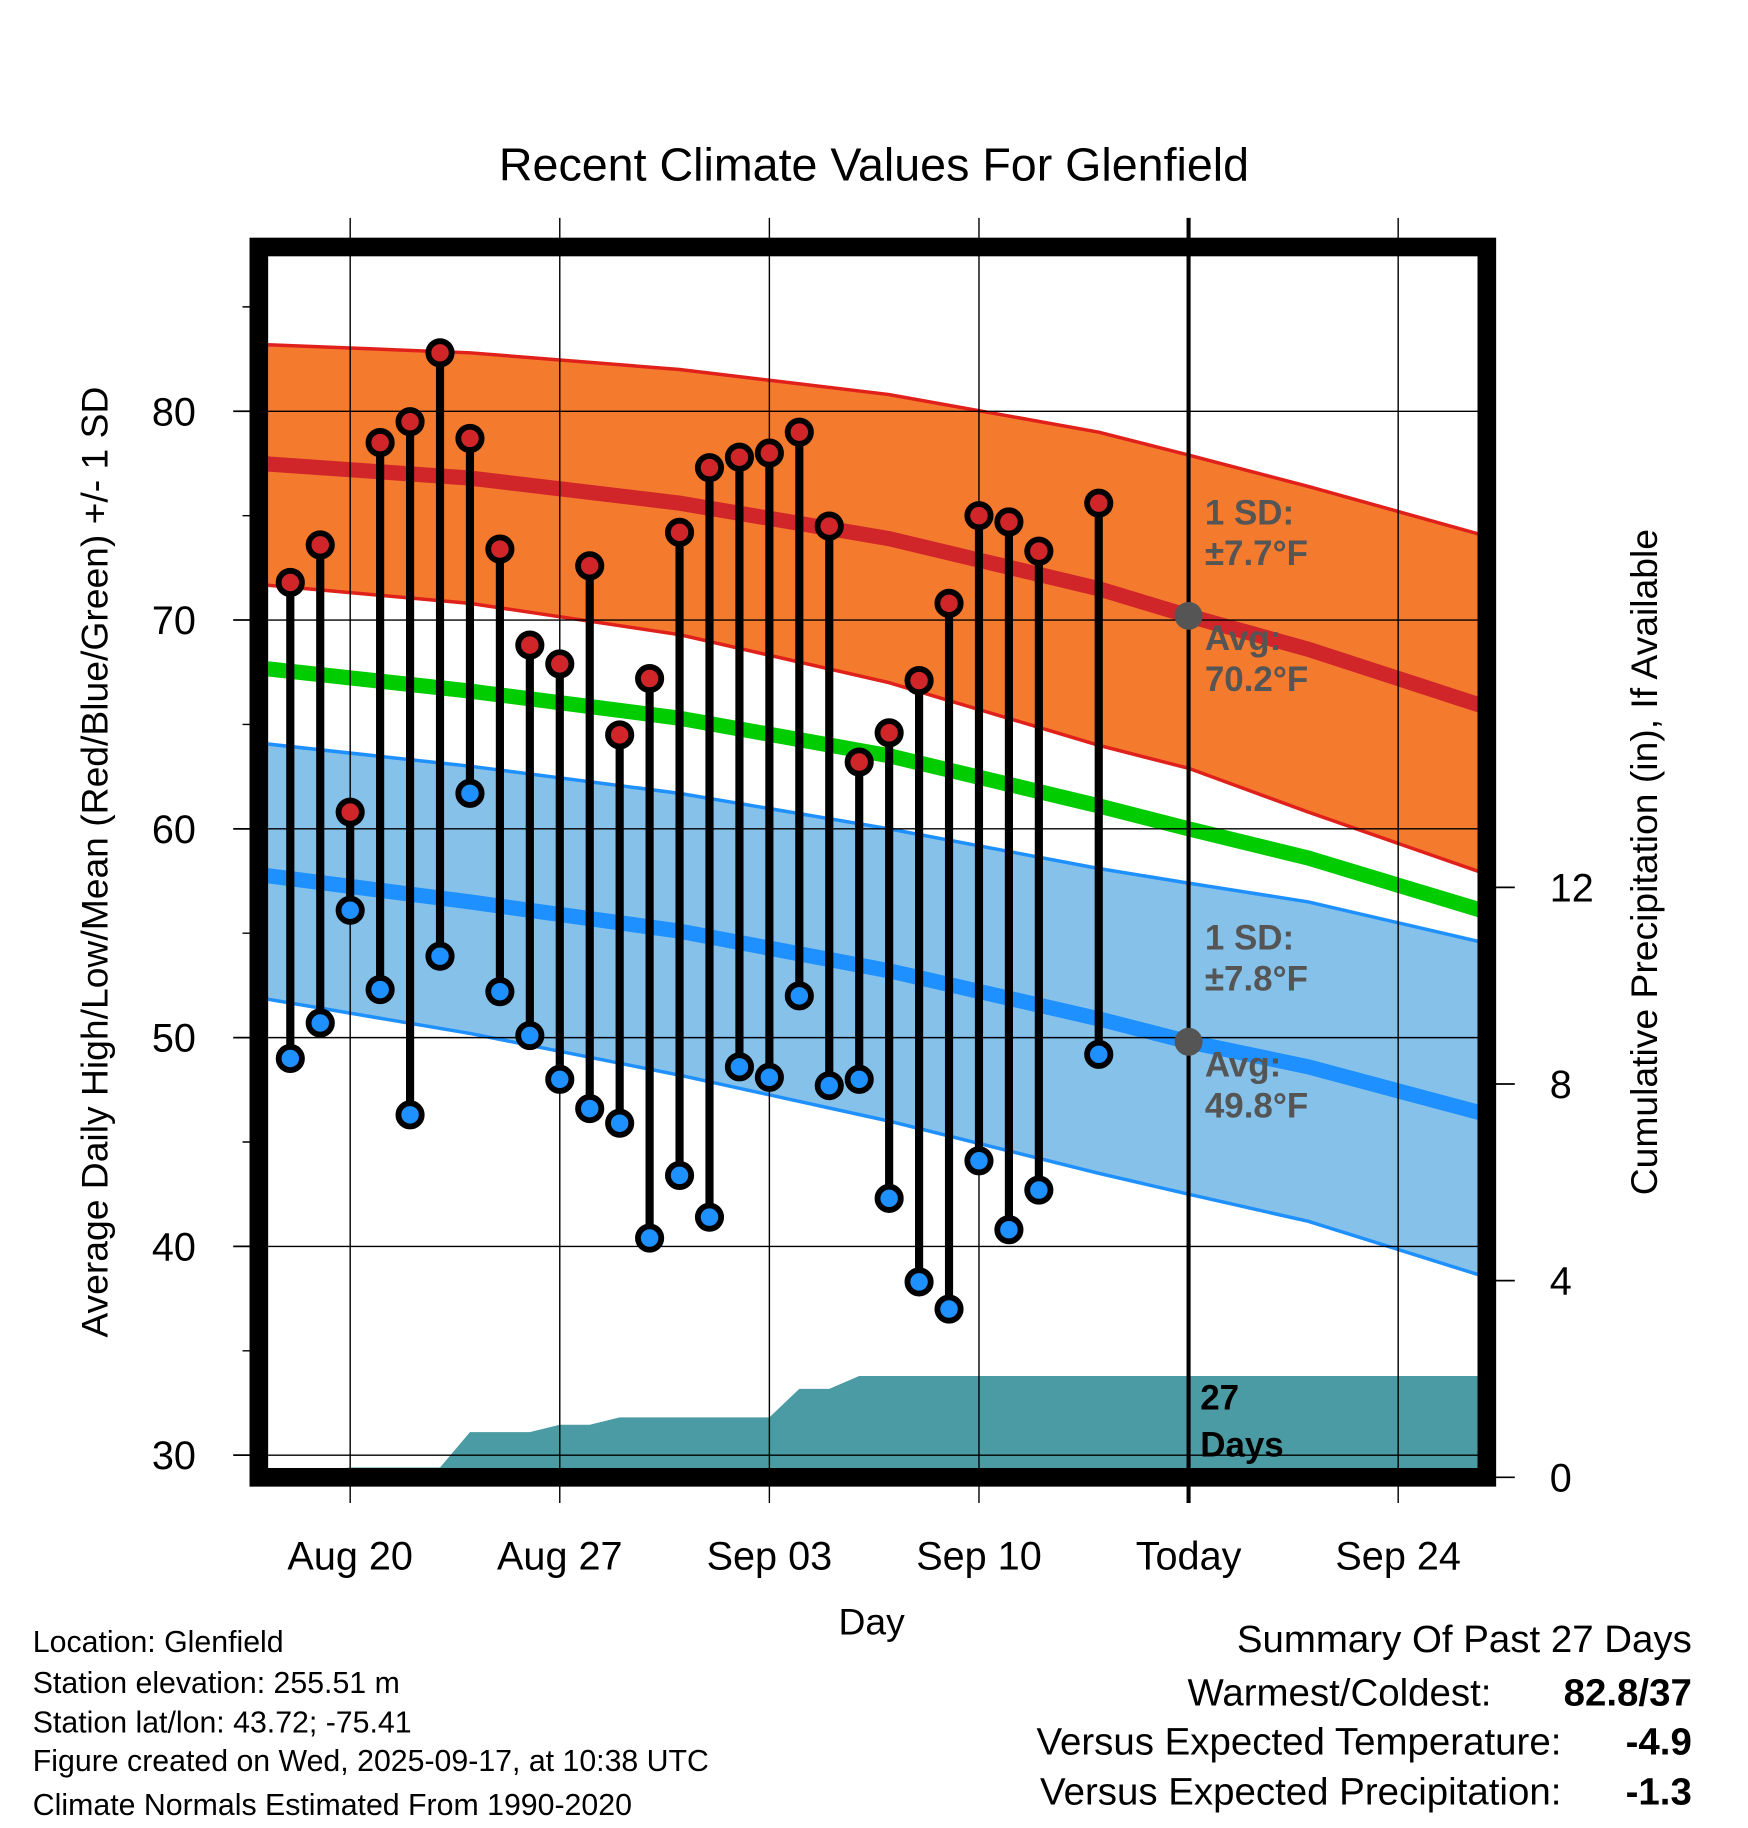  I want to click on chart-title: Recent Climate Values For Glenfield, so click(874, 165).